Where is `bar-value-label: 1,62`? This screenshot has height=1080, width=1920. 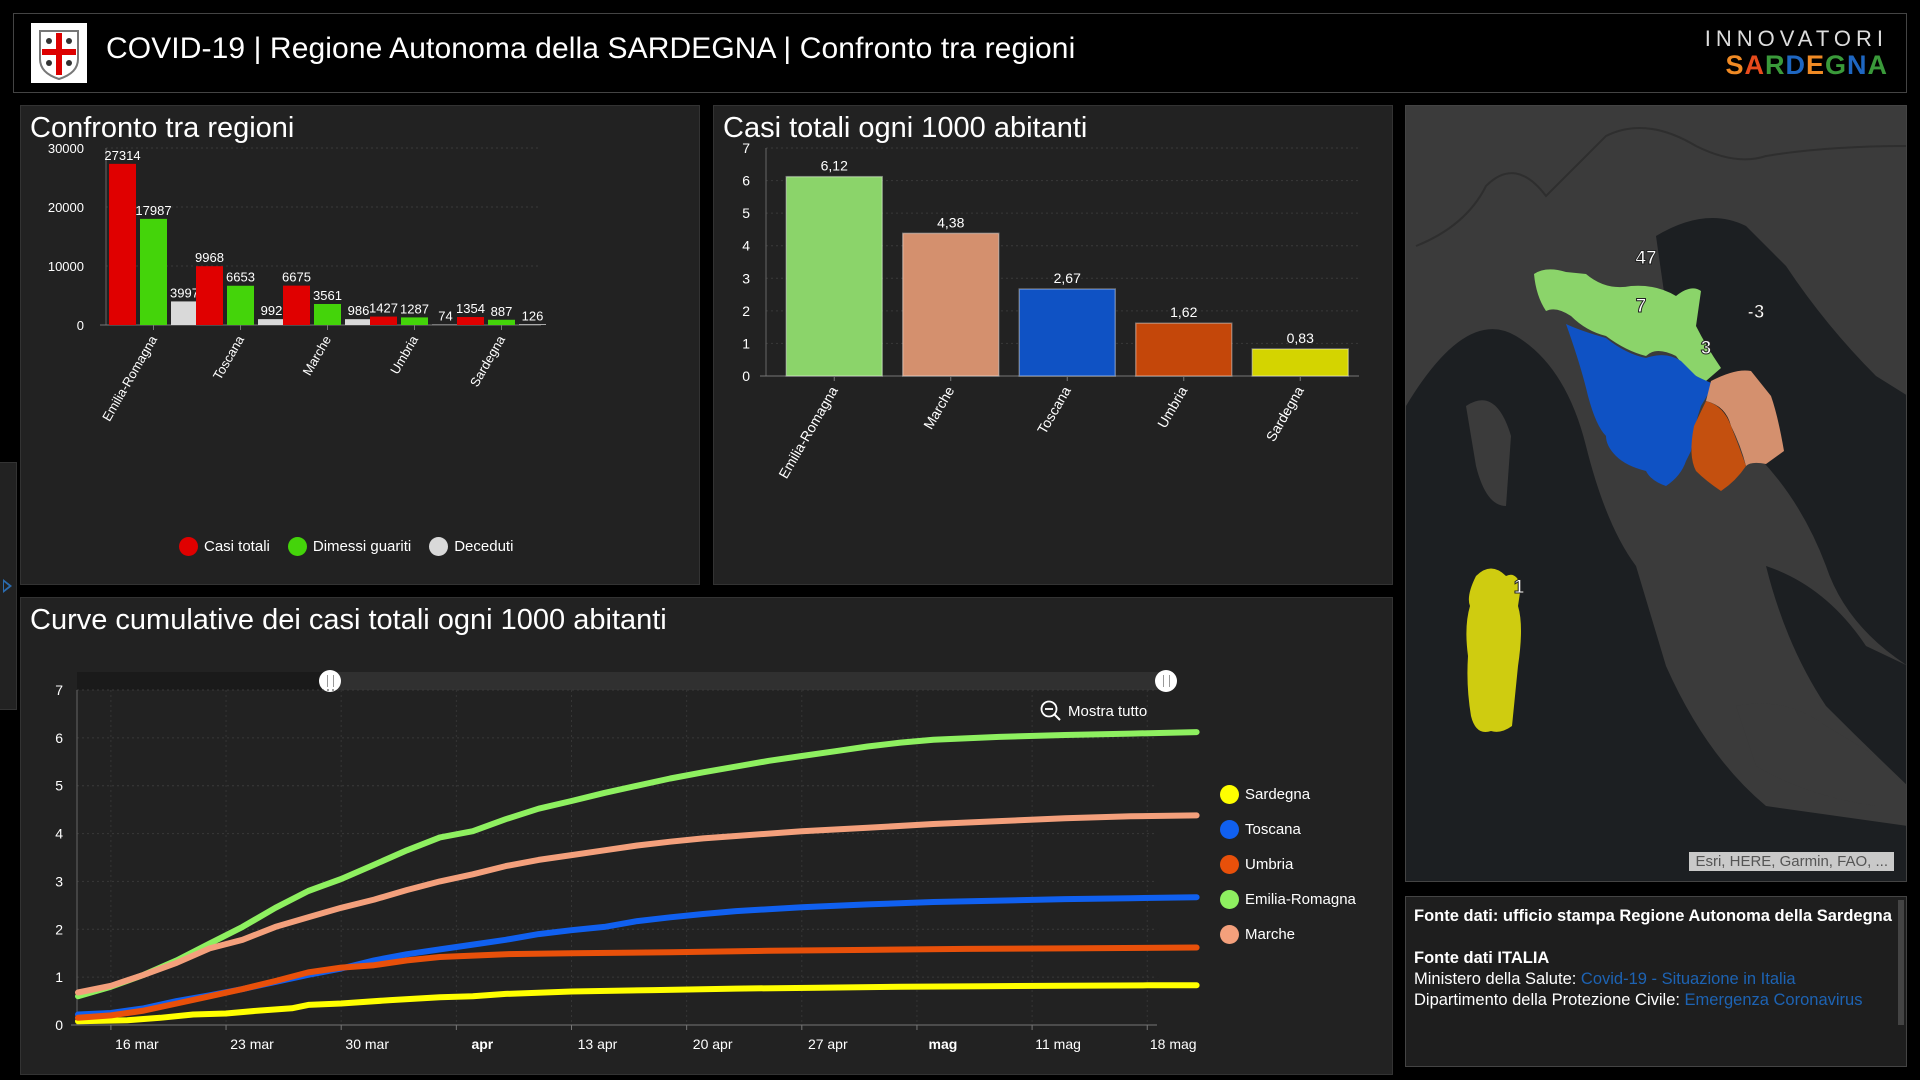 bar-value-label: 1,62 is located at coordinates (1183, 312).